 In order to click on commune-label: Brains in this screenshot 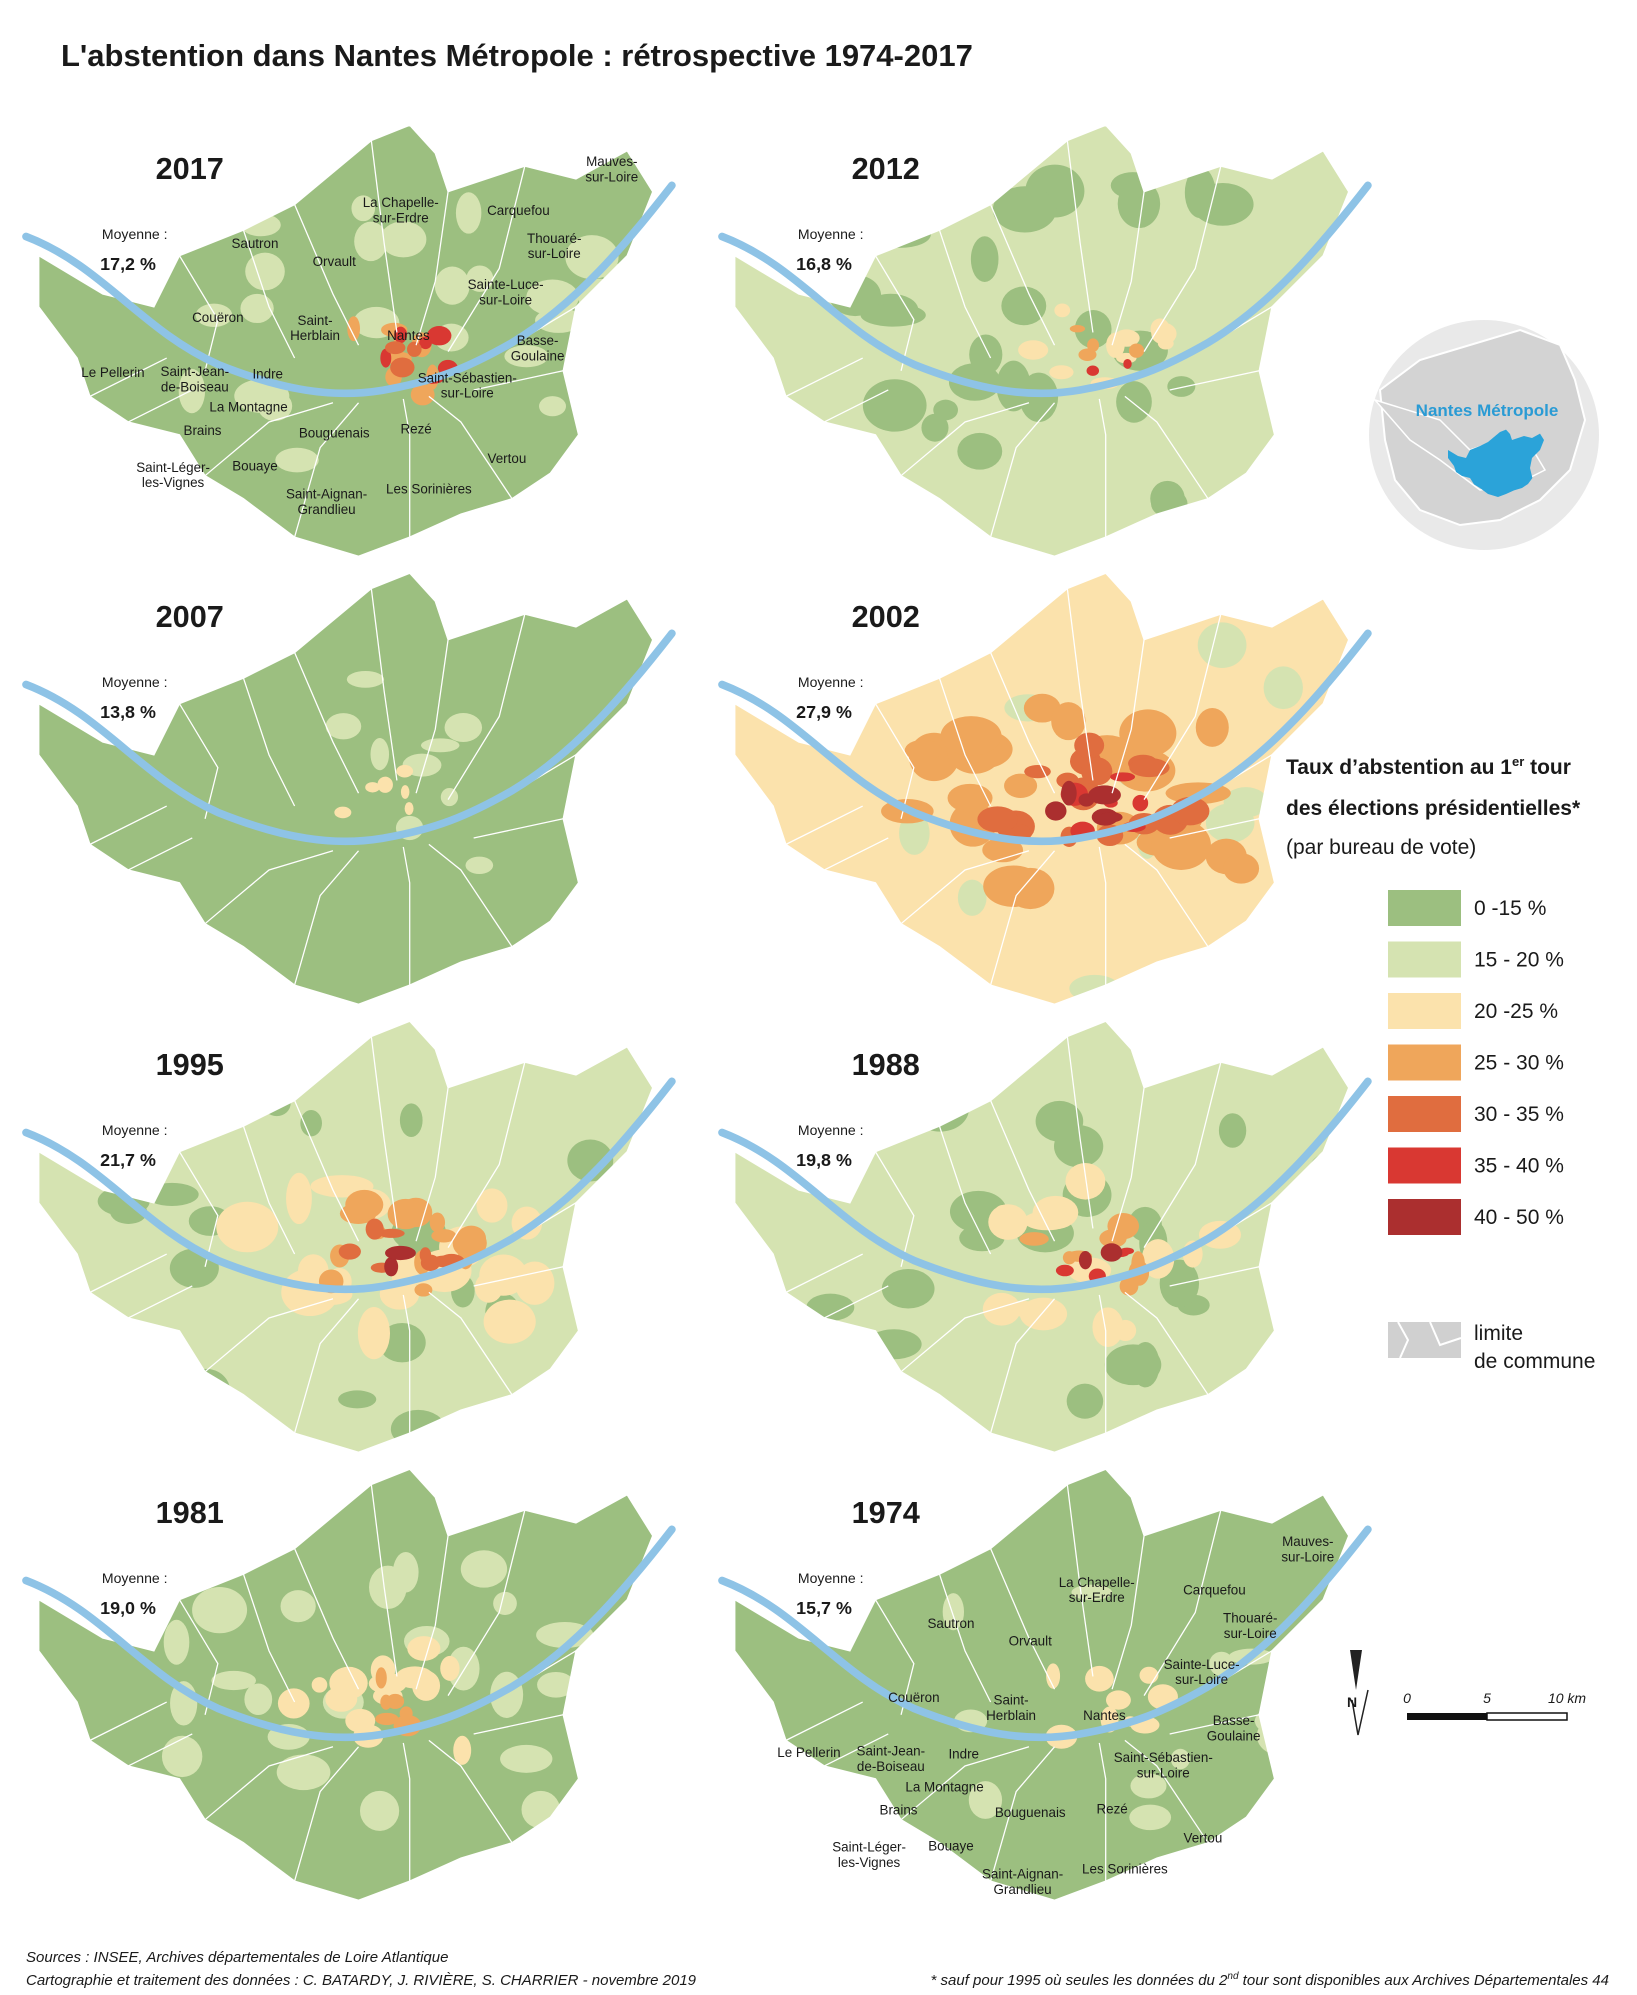, I will do `click(899, 1810)`.